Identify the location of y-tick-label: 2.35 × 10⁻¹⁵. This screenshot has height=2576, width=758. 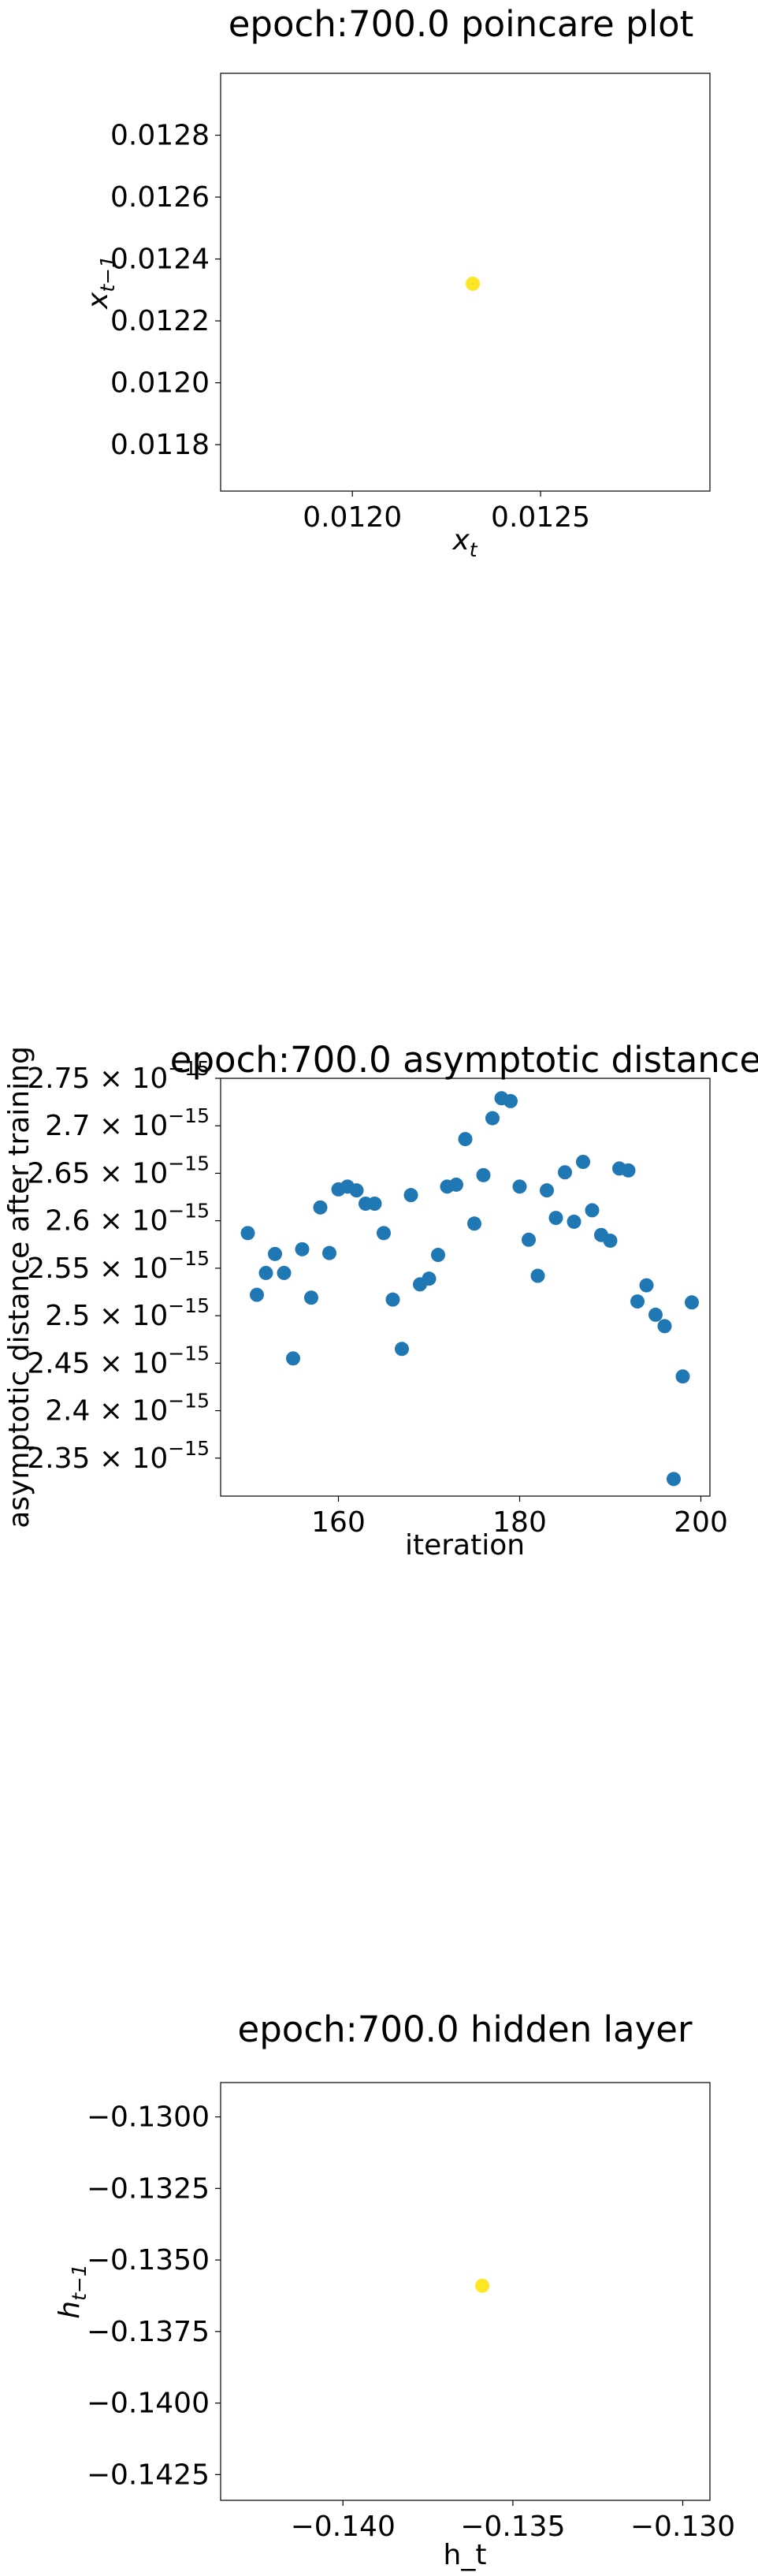
(118, 1456).